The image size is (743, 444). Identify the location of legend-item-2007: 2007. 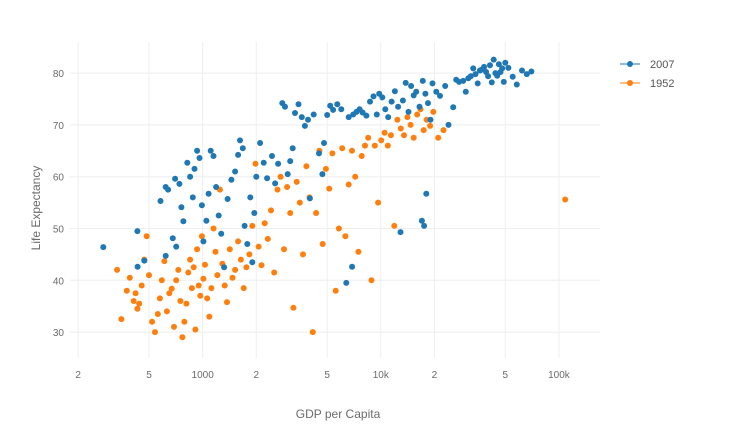
(647, 65).